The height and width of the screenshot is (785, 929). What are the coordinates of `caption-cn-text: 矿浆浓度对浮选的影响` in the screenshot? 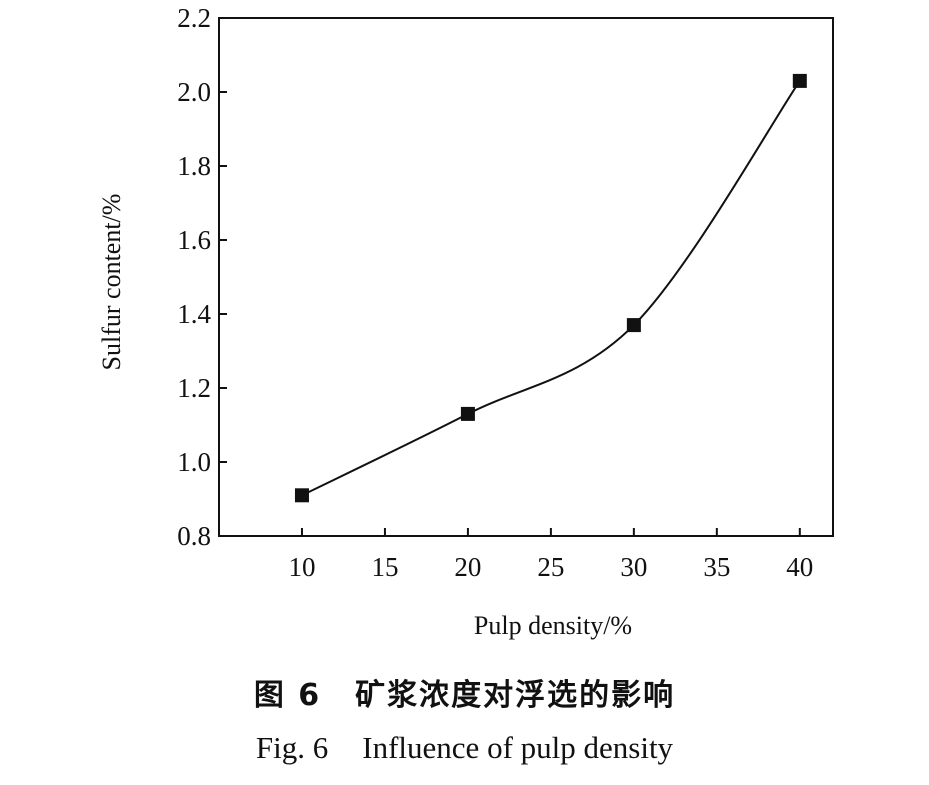 It's located at (515, 695).